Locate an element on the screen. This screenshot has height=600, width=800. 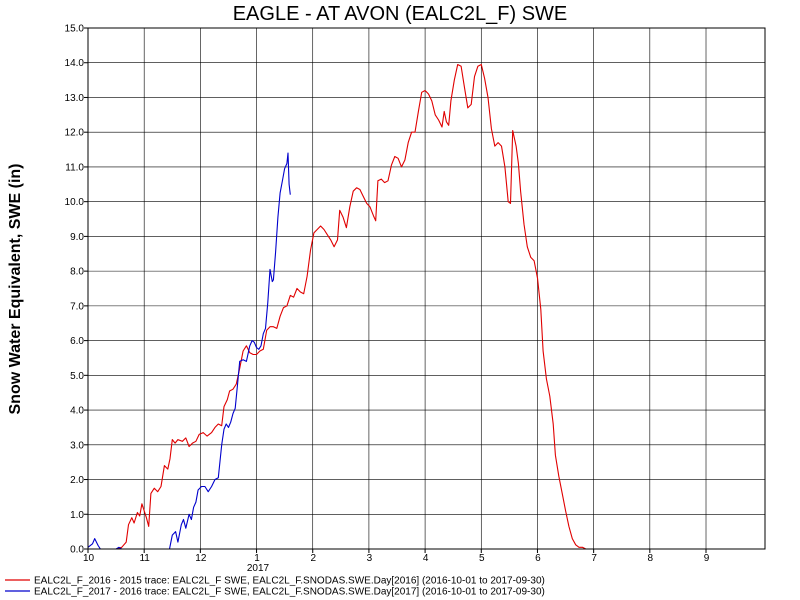
x-tick-label: 1 is located at coordinates (257, 558).